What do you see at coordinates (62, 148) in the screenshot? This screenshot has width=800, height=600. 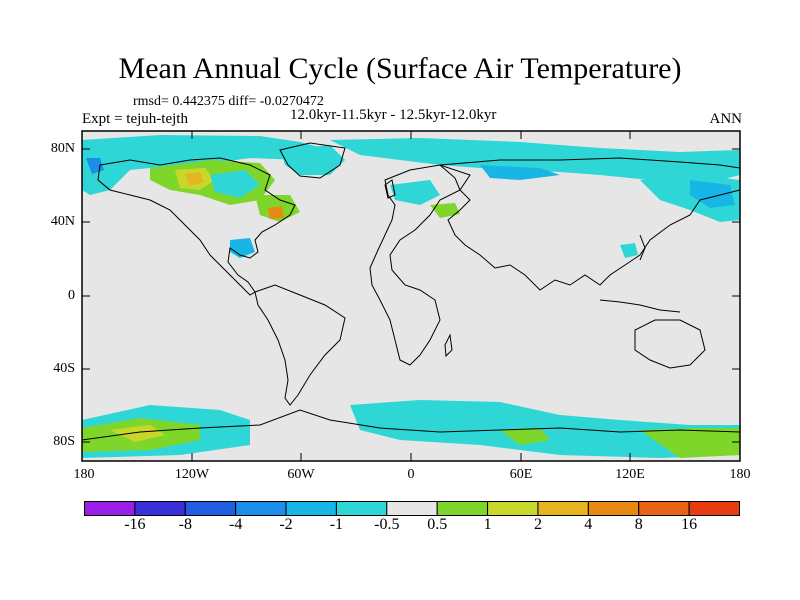 I see `lat-label: 80N` at bounding box center [62, 148].